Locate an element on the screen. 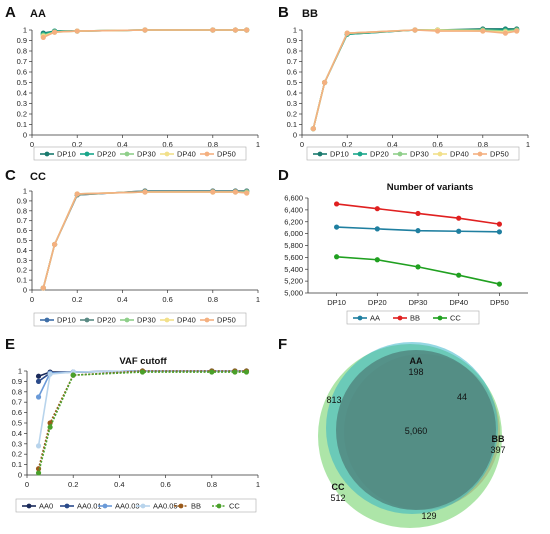 Image resolution: width=550 pixels, height=534 pixels. panel-d-y-tick-label: 6,000 is located at coordinates (293, 233).